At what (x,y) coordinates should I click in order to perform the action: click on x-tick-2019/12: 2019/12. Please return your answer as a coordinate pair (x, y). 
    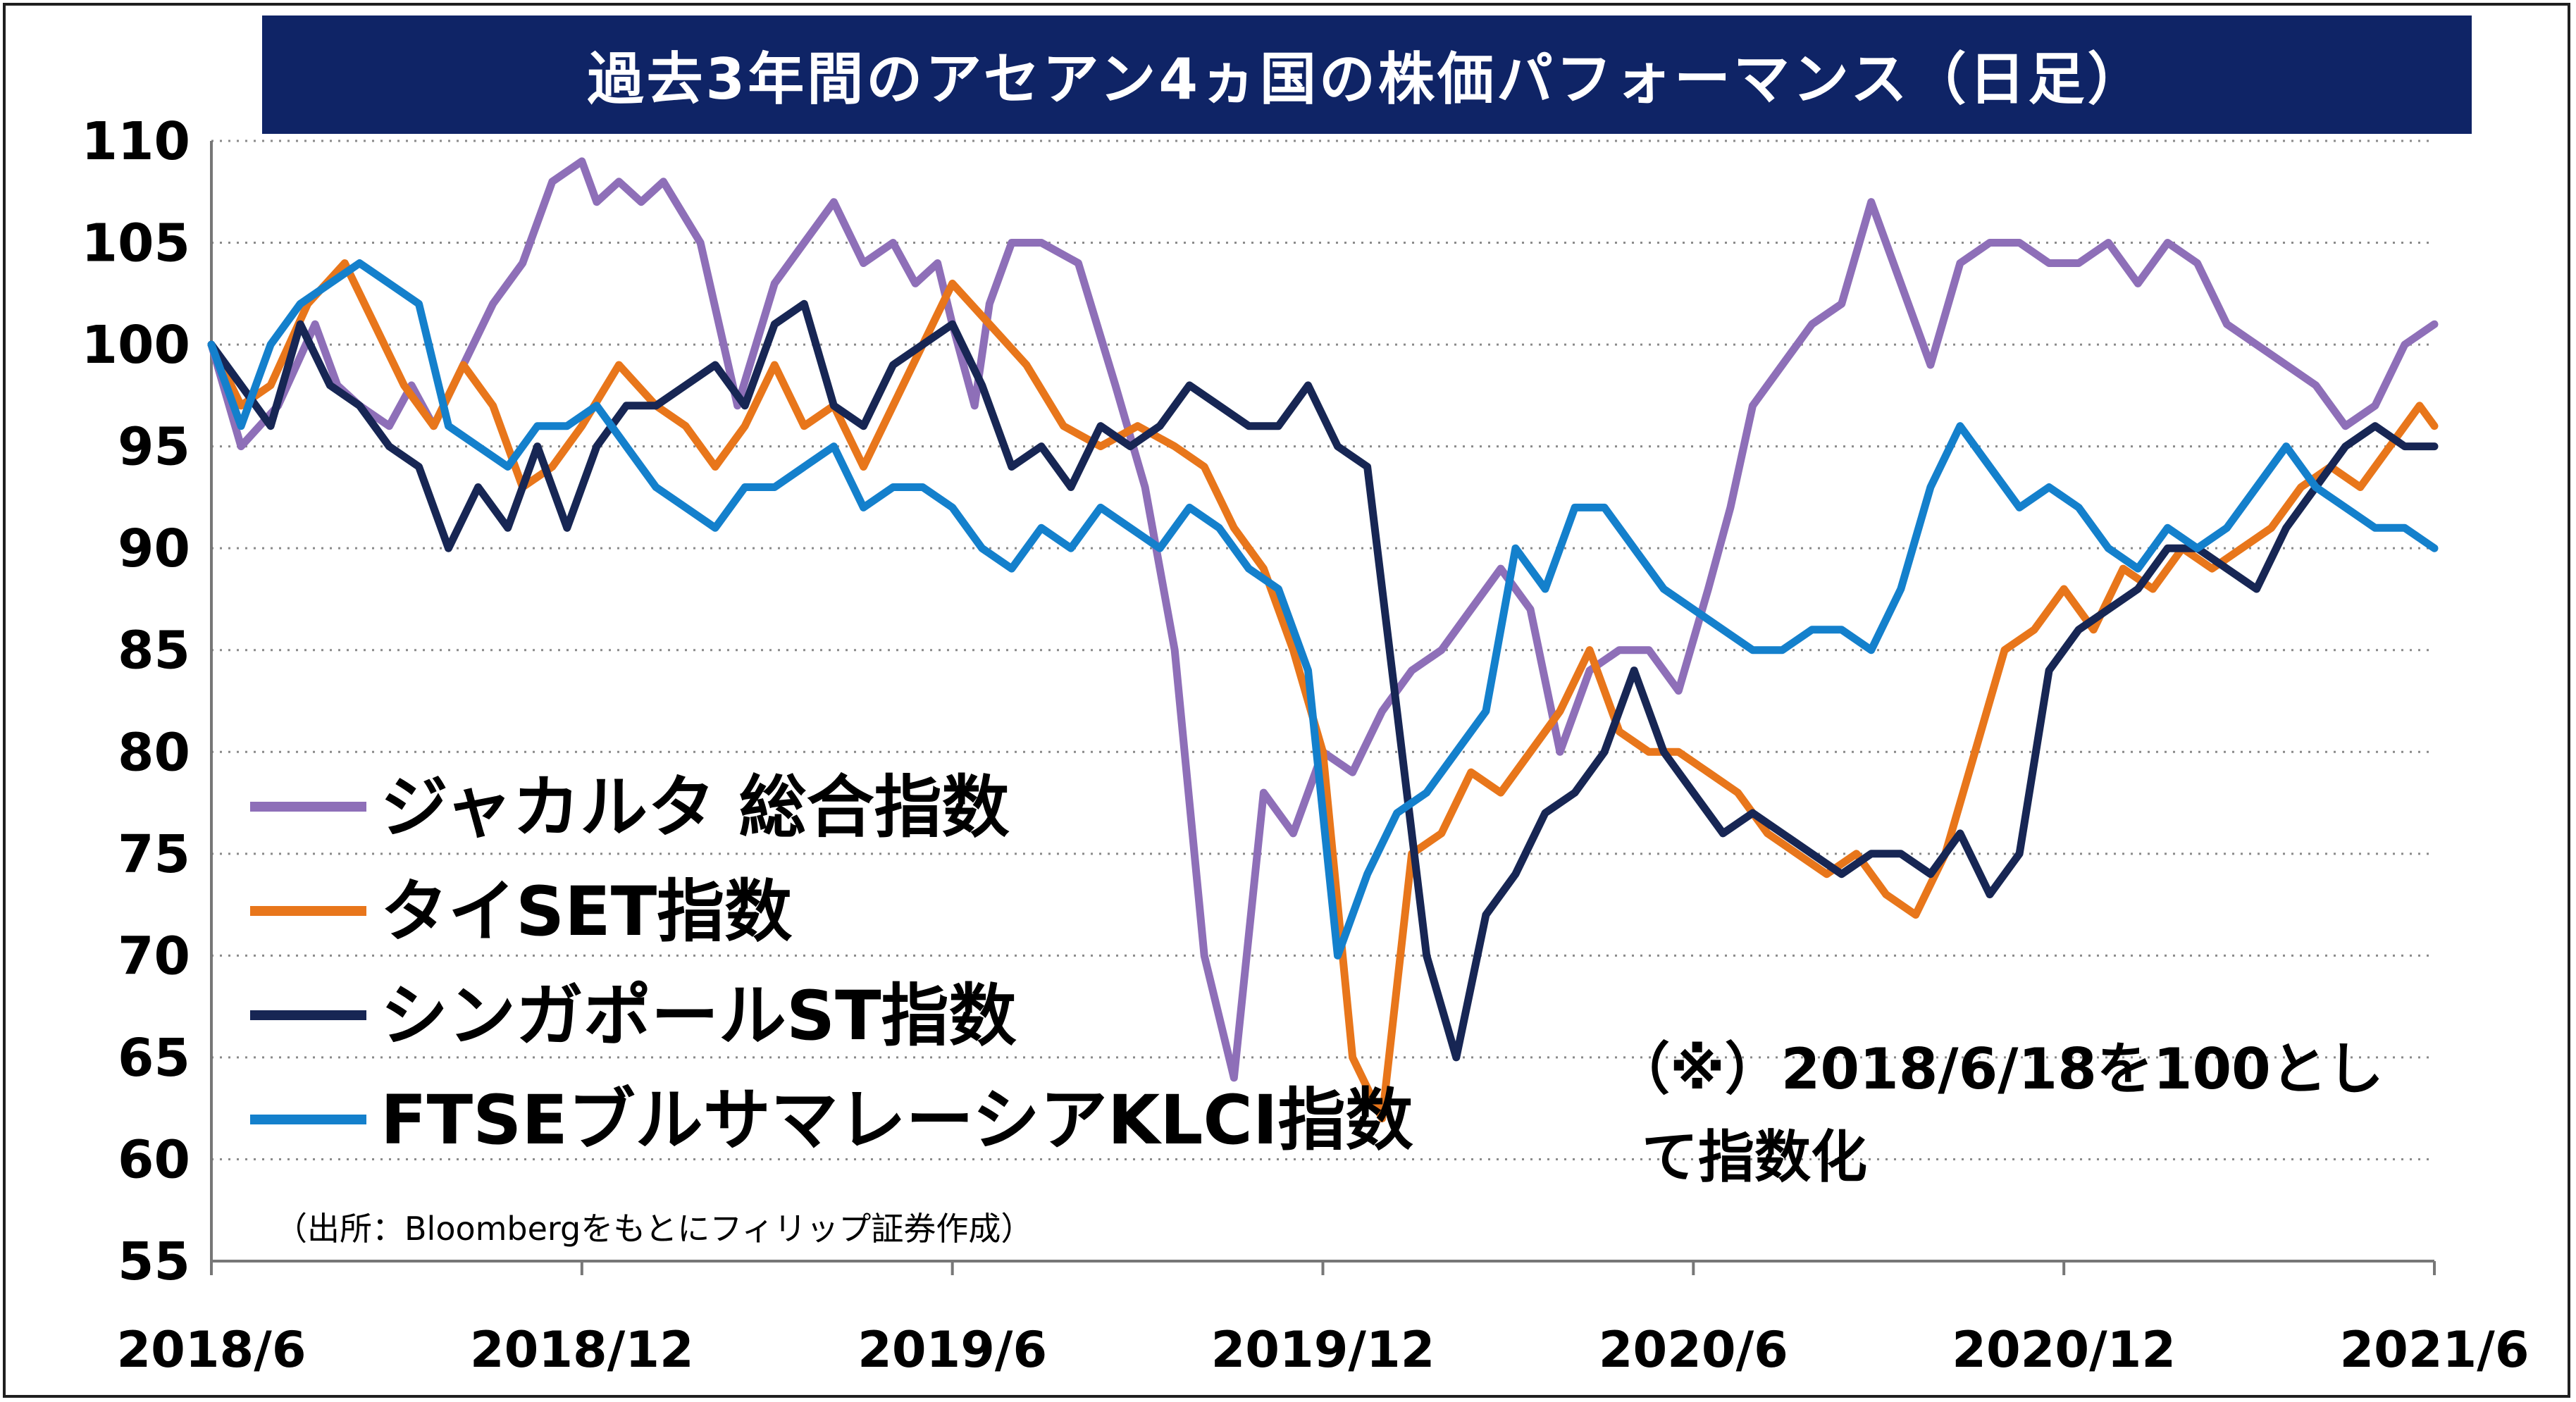
    Looking at the image, I should click on (1323, 1350).